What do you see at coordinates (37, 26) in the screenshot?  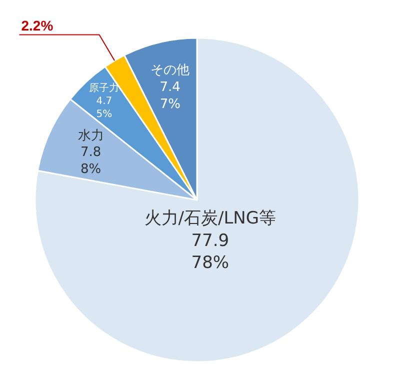 I see `data-label: 2.2%` at bounding box center [37, 26].